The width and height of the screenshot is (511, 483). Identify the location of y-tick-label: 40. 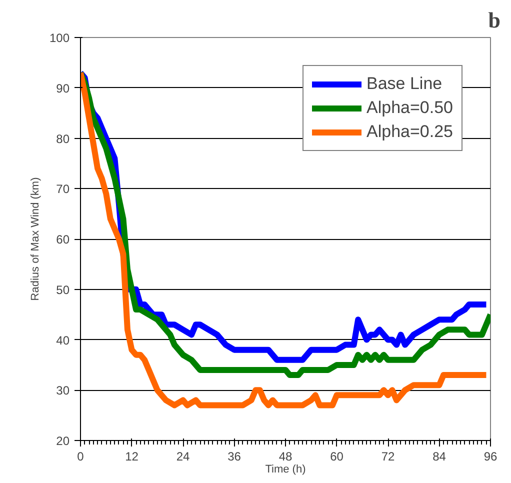
(63, 340).